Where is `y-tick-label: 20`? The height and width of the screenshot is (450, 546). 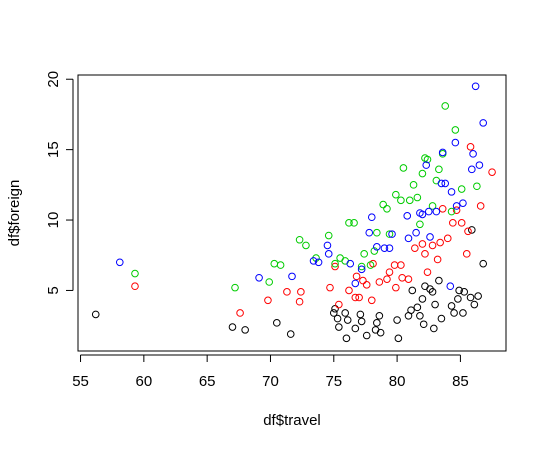
y-tick-label: 20 is located at coordinates (53, 79).